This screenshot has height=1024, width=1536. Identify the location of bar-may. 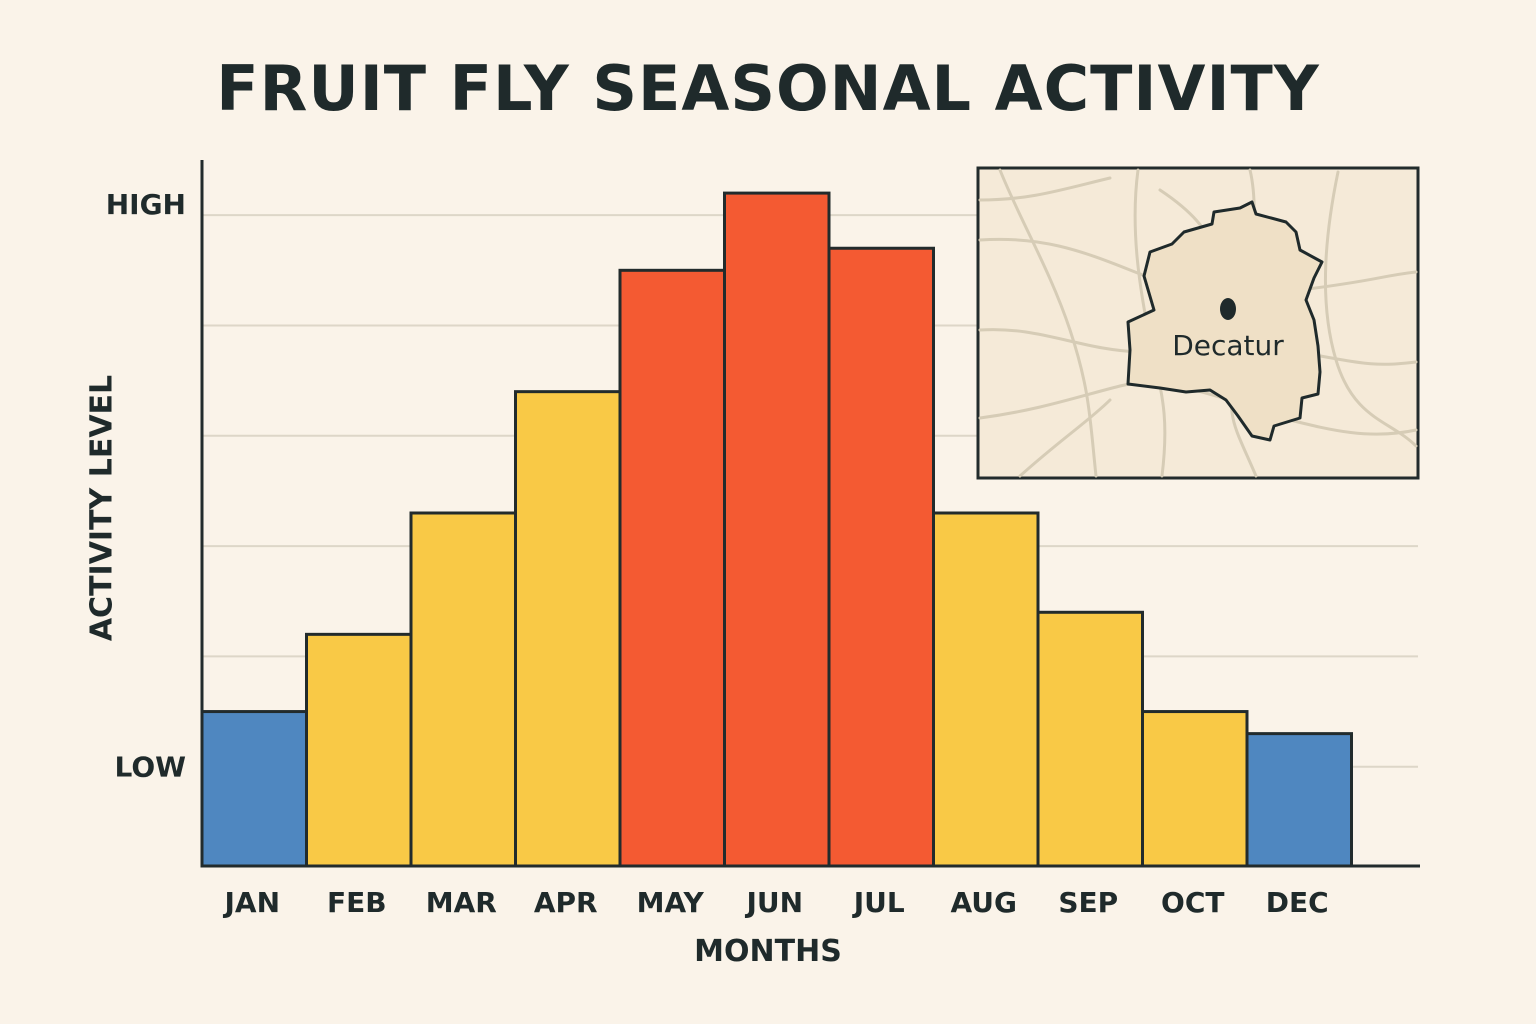
(672, 568).